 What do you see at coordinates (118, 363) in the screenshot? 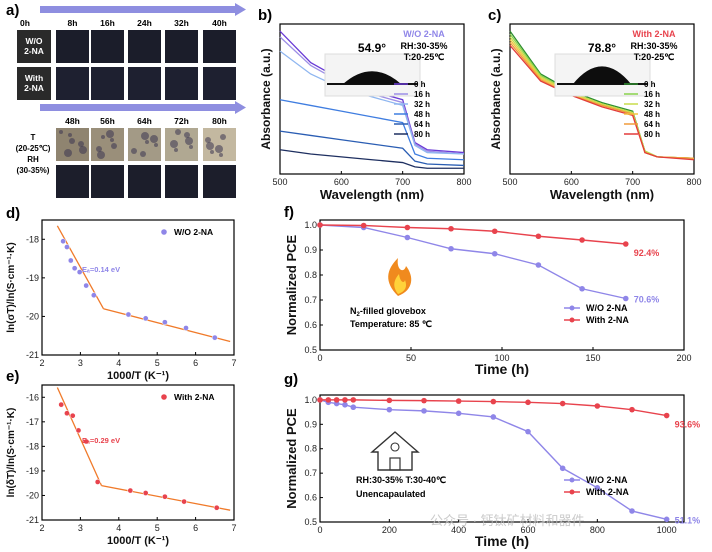
I see `x-tick-label: 4` at bounding box center [118, 363].